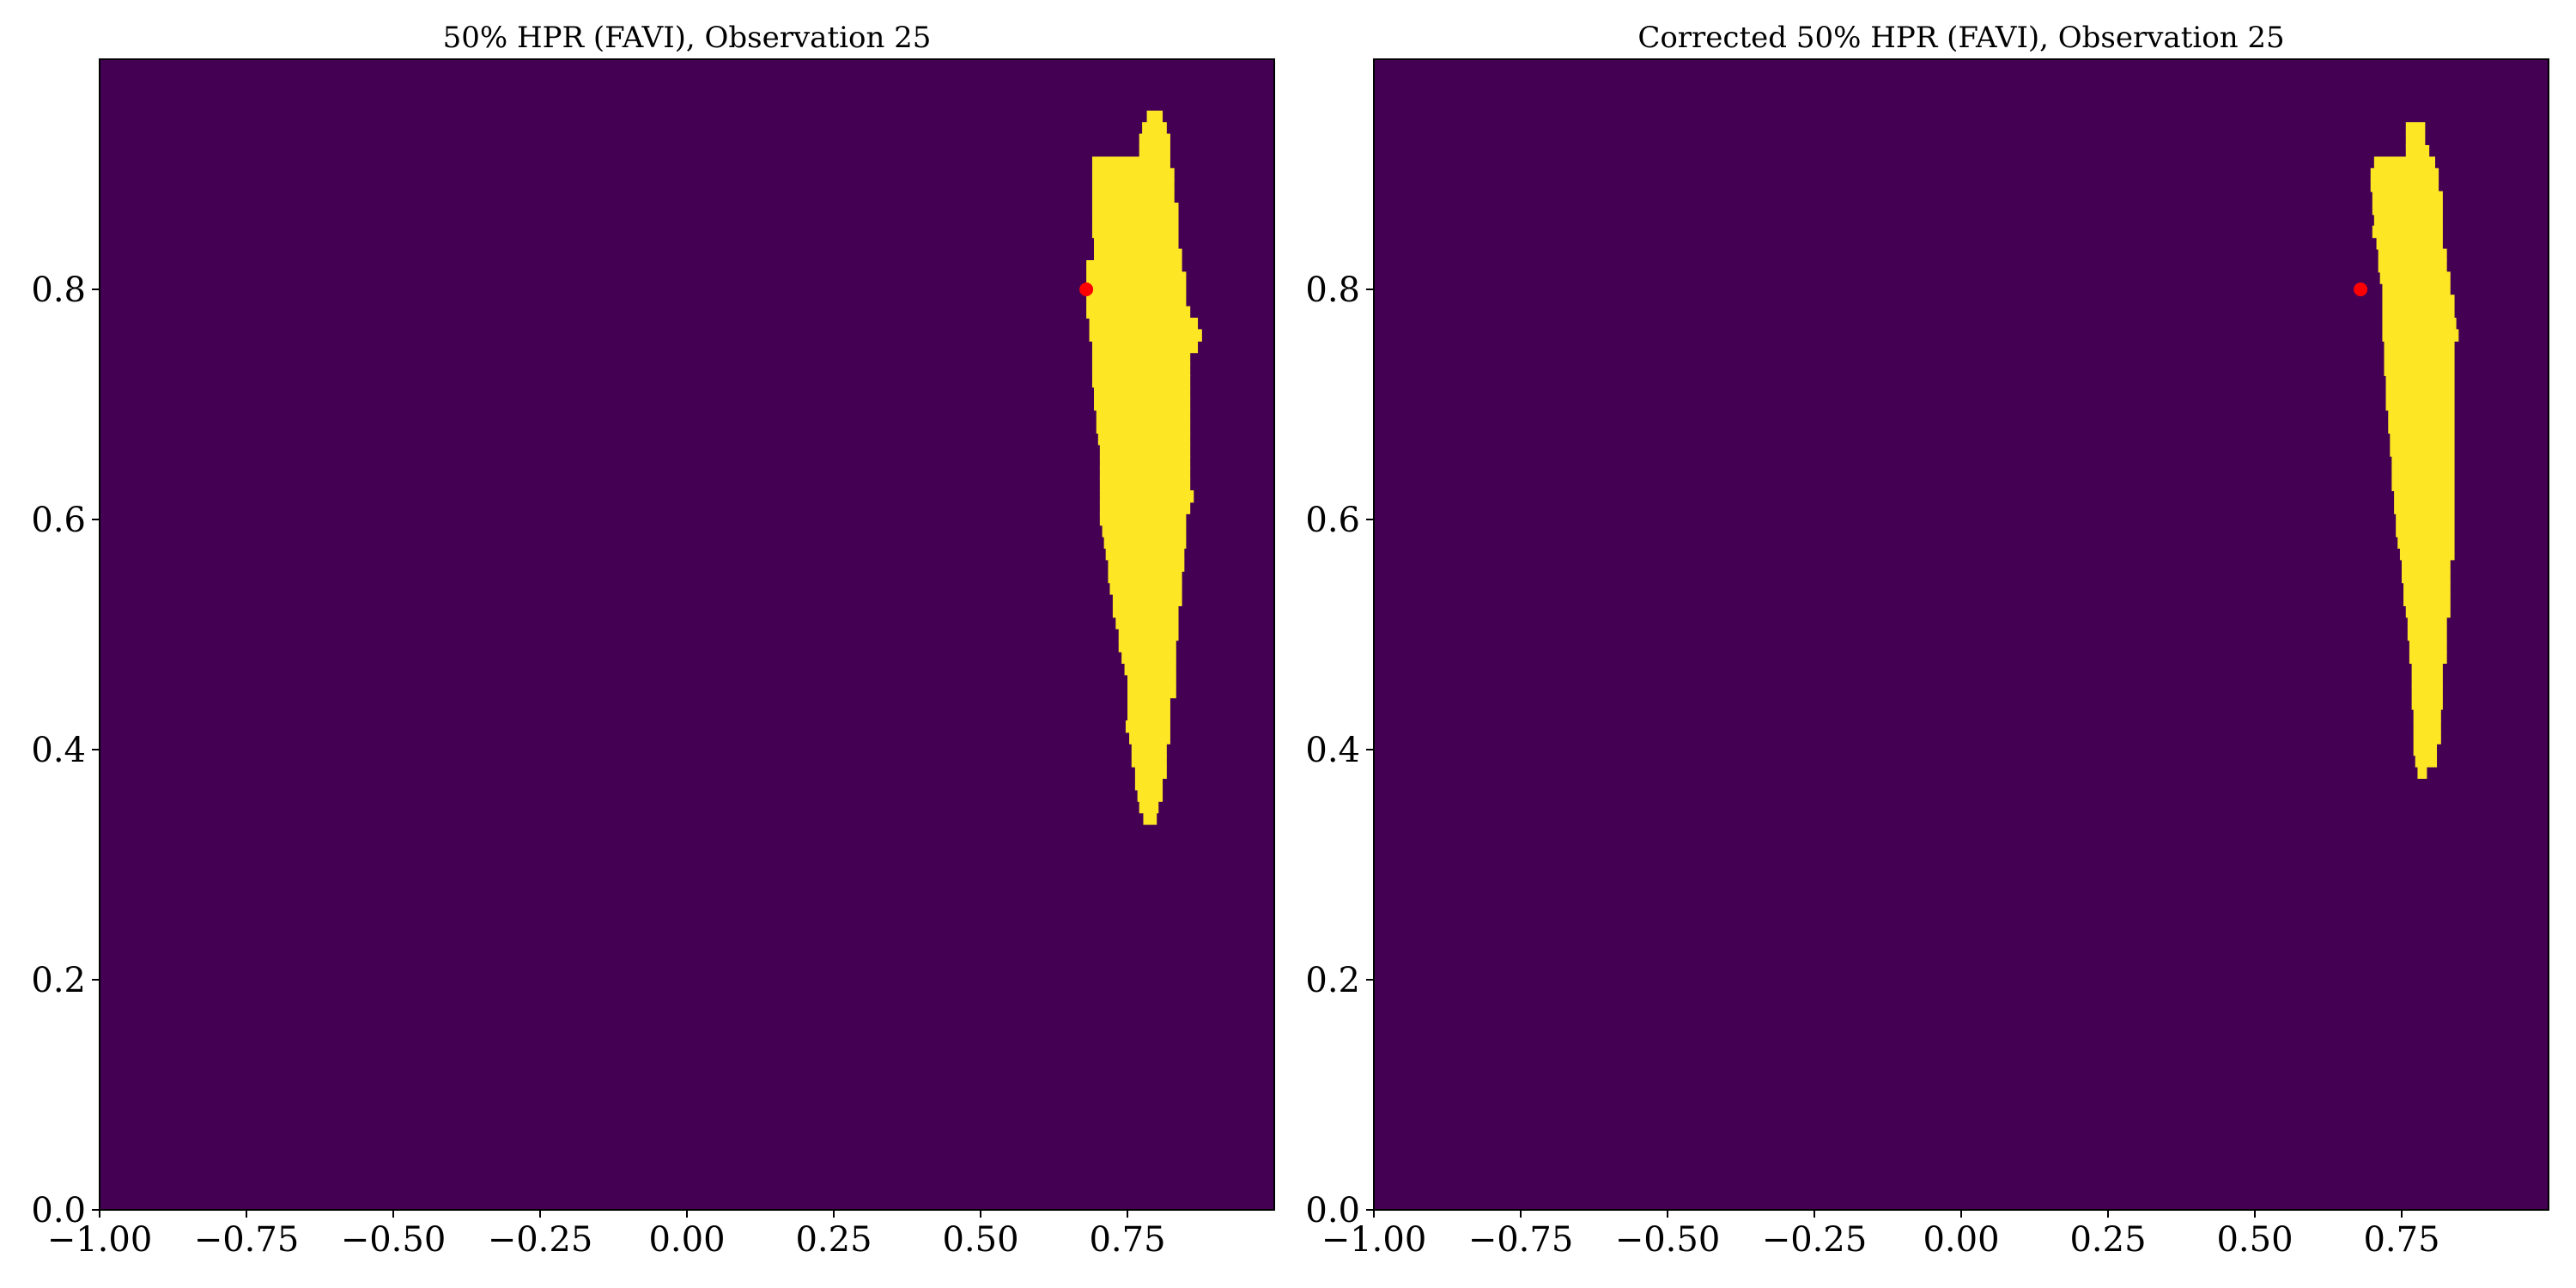 The width and height of the screenshot is (2576, 1288). Describe the element at coordinates (1332, 521) in the screenshot. I see `y-tick-label-right-3: 0.6` at that location.